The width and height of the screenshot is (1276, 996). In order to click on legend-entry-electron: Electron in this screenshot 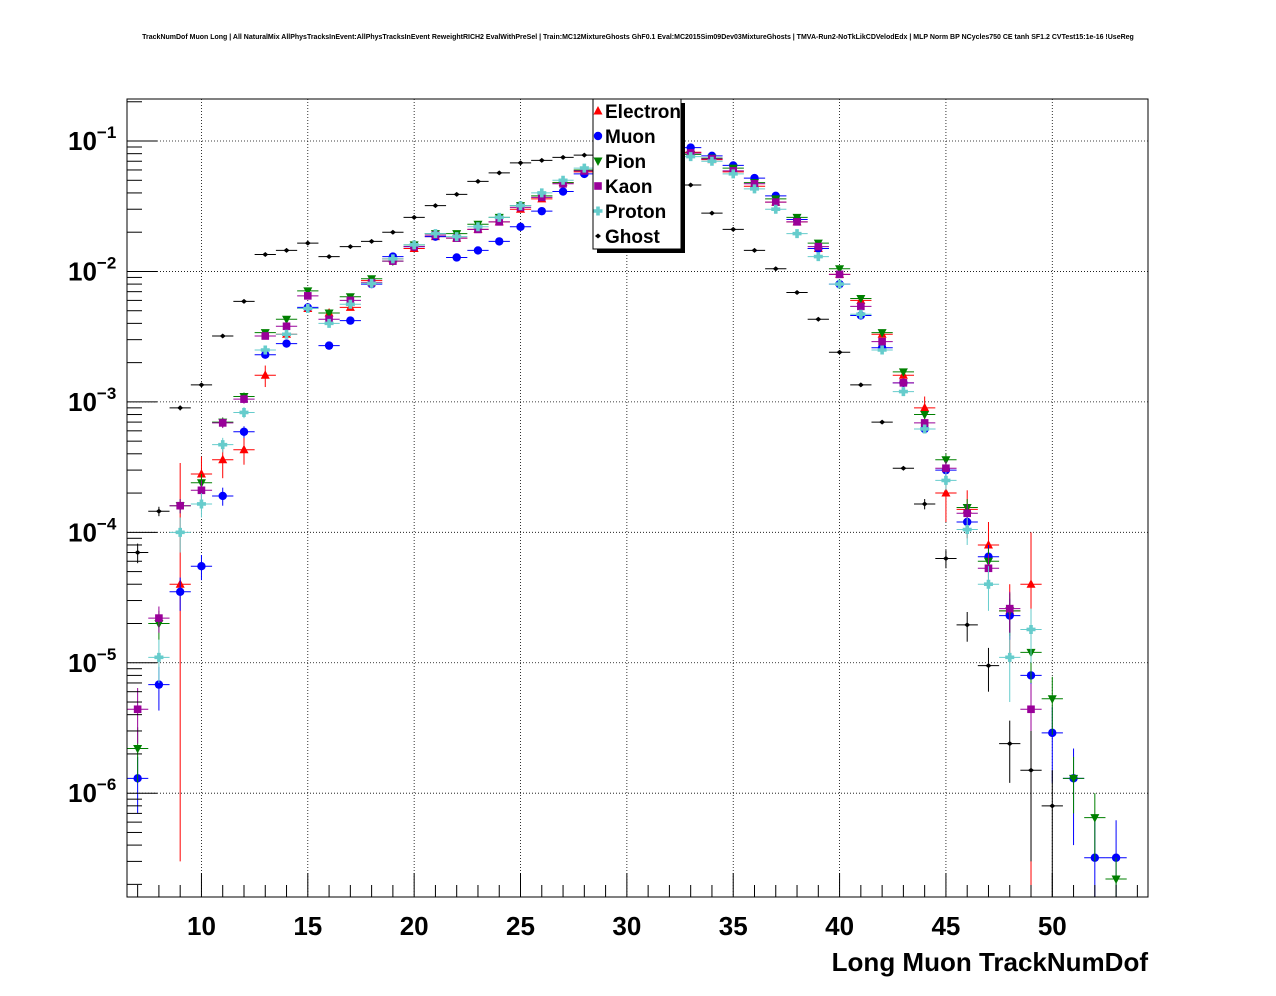, I will do `click(637, 112)`.